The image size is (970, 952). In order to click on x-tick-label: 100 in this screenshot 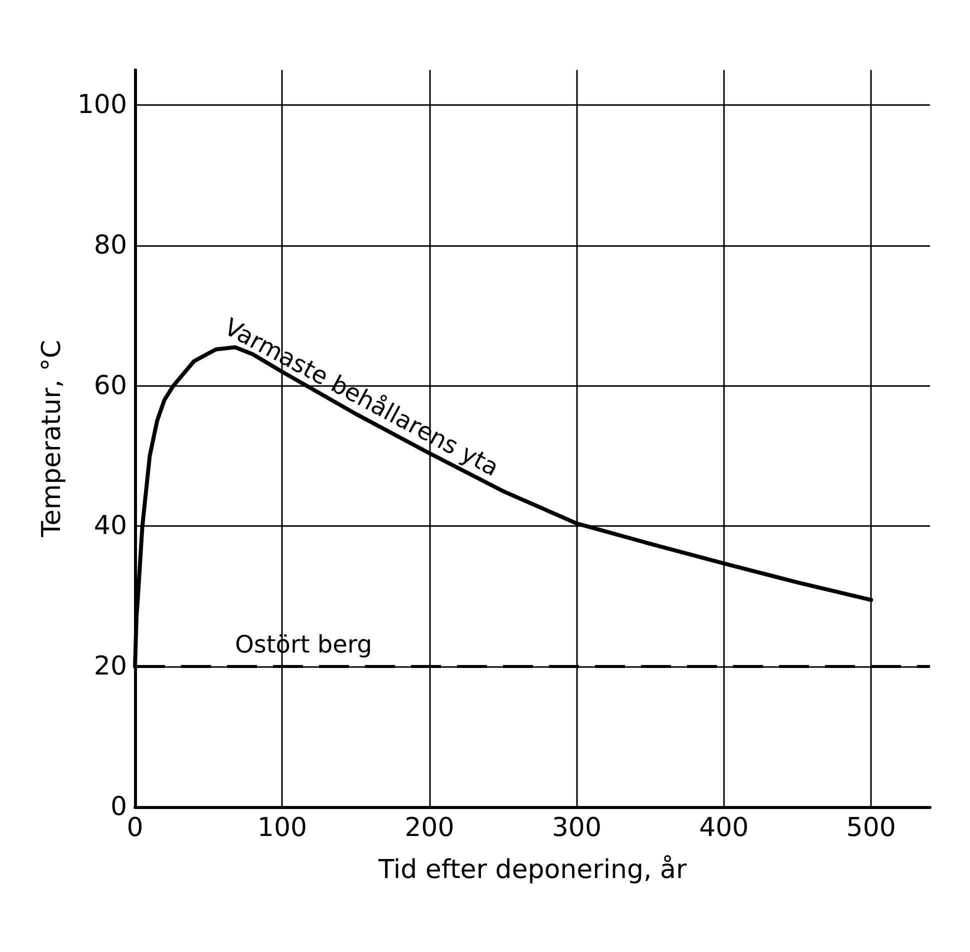, I will do `click(282, 828)`.